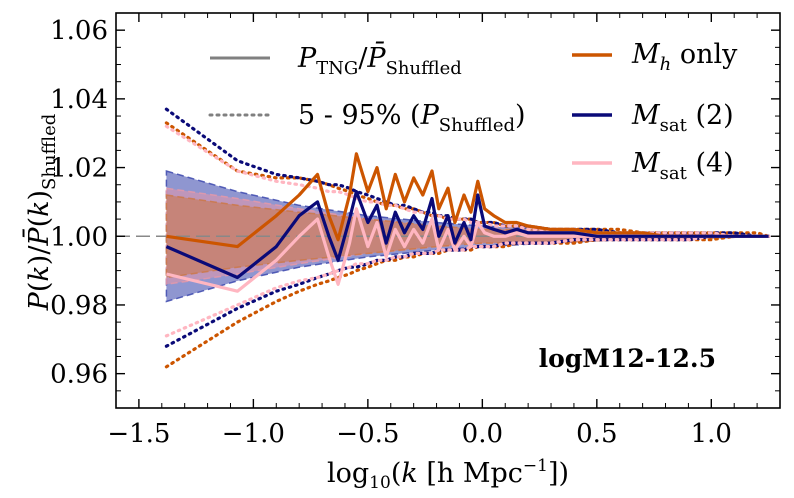 The height and width of the screenshot is (498, 794). What do you see at coordinates (596, 434) in the screenshot?
I see `x-tick-label: 0.5` at bounding box center [596, 434].